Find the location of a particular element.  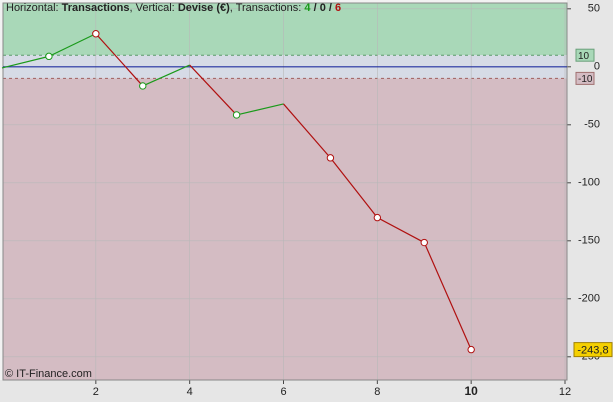

x-tick-label: 10 is located at coordinates (471, 391).